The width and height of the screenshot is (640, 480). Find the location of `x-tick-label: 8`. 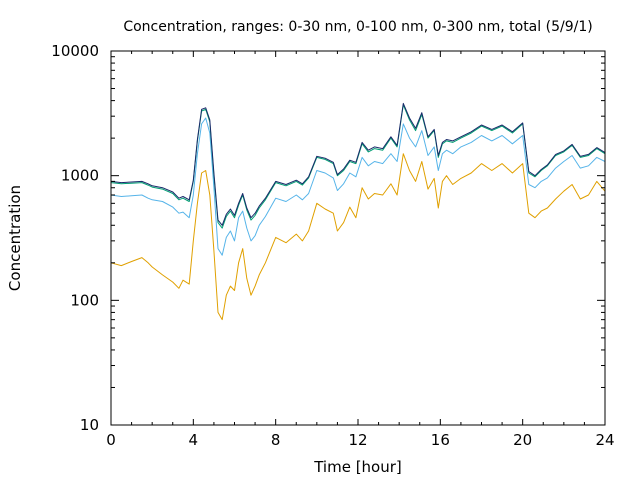

x-tick-label: 8 is located at coordinates (276, 440).